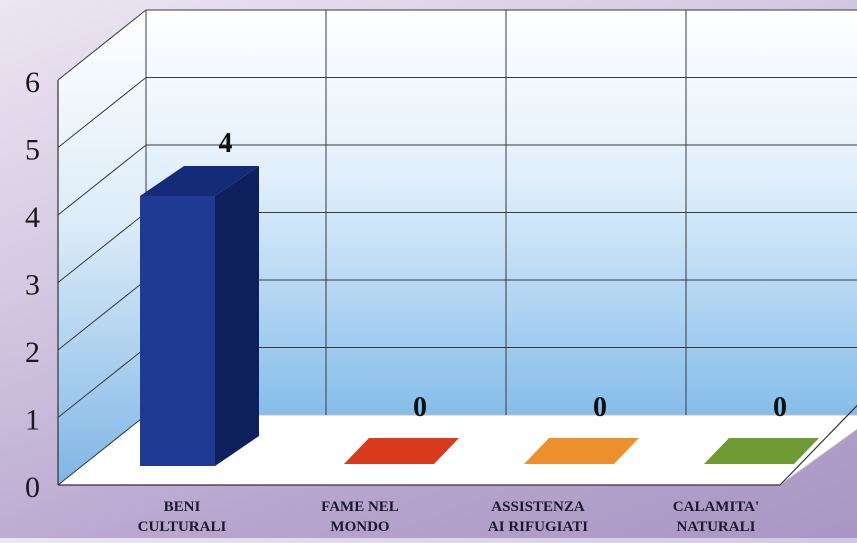 The width and height of the screenshot is (857, 543). I want to click on x-tick-label: CALAMITA', so click(716, 507).